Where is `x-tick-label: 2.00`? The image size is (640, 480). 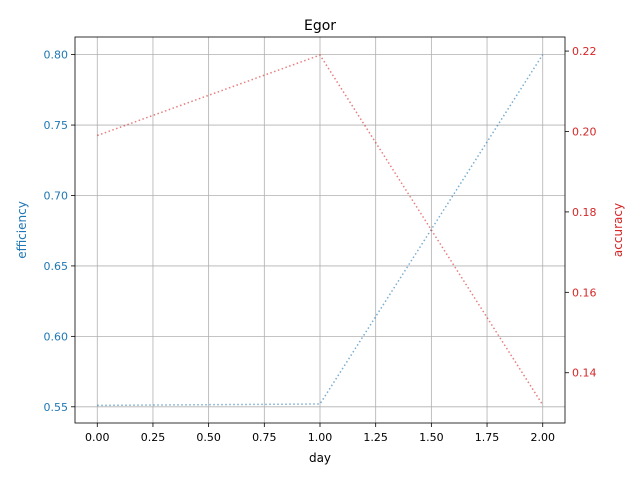
x-tick-label: 2.00 is located at coordinates (542, 437).